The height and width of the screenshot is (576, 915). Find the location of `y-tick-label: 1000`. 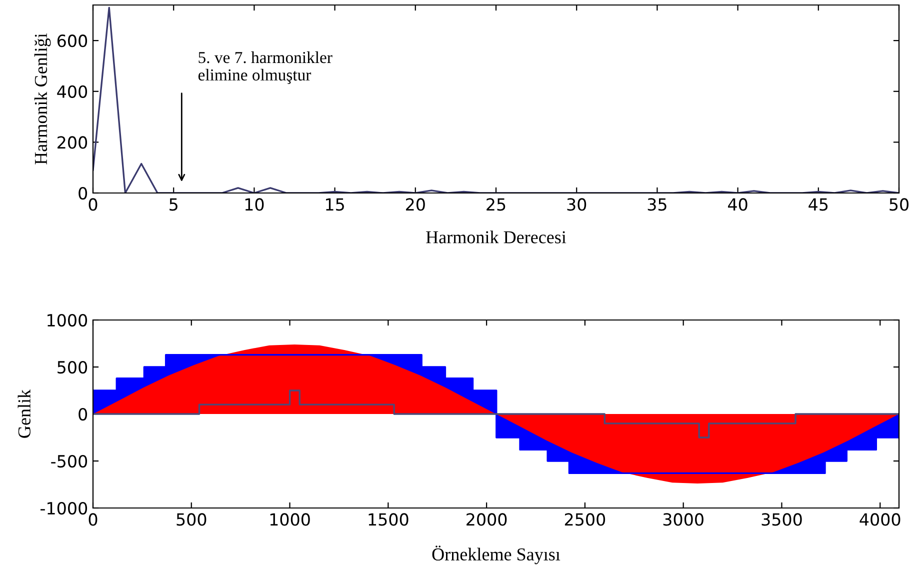

y-tick-label: 1000 is located at coordinates (68, 320).